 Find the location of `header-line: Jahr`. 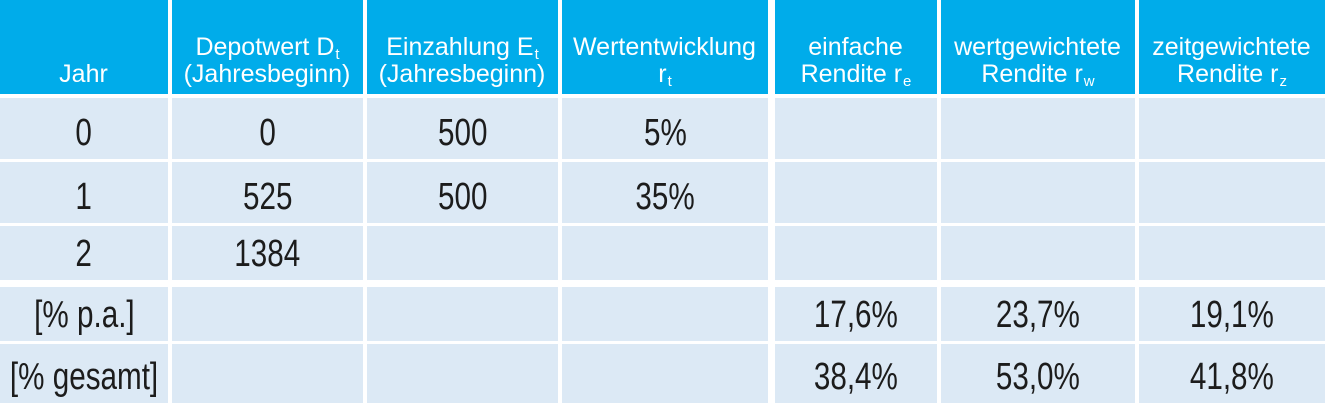

header-line: Jahr is located at coordinates (84, 74).